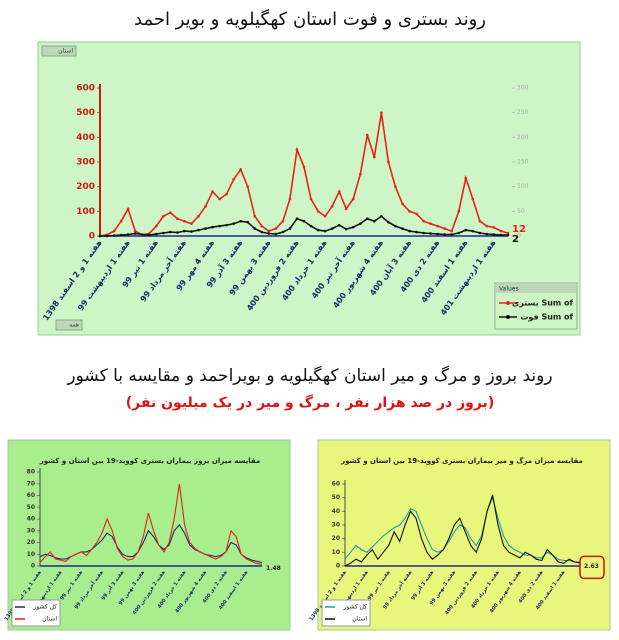 The height and width of the screenshot is (640, 619). Describe the element at coordinates (85, 138) in the screenshot. I see `y-tick-label: 400` at that location.